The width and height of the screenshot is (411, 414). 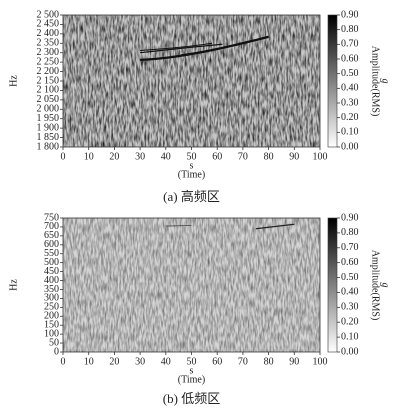 What do you see at coordinates (51, 253) in the screenshot?
I see `y-tick-label: 550` at bounding box center [51, 253].